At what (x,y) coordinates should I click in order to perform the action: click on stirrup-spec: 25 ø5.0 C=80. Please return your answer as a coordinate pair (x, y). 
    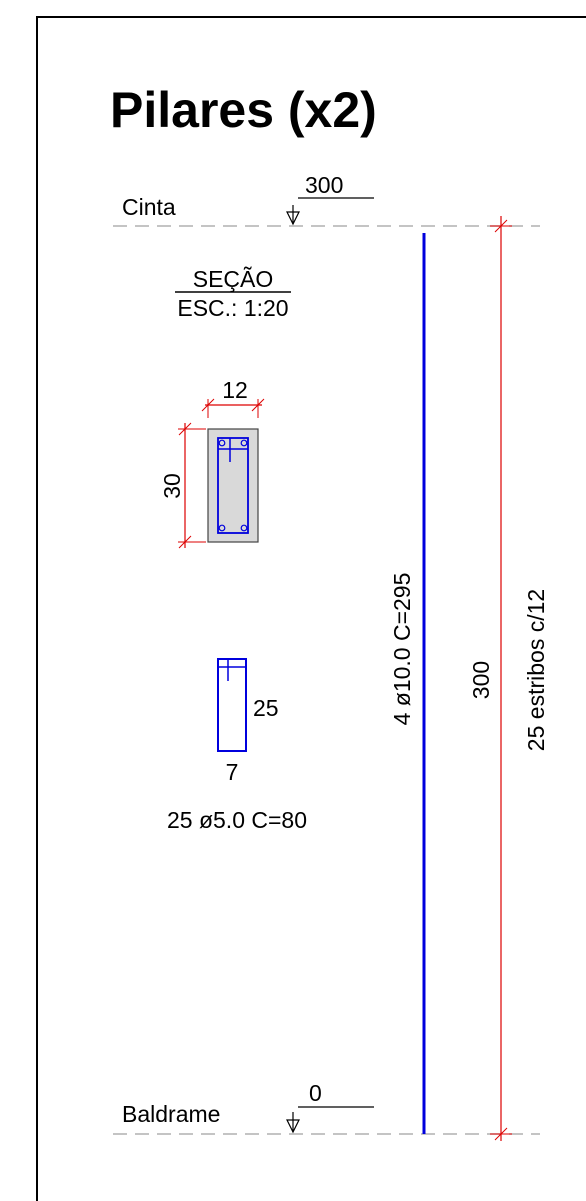
    Looking at the image, I should click on (237, 820).